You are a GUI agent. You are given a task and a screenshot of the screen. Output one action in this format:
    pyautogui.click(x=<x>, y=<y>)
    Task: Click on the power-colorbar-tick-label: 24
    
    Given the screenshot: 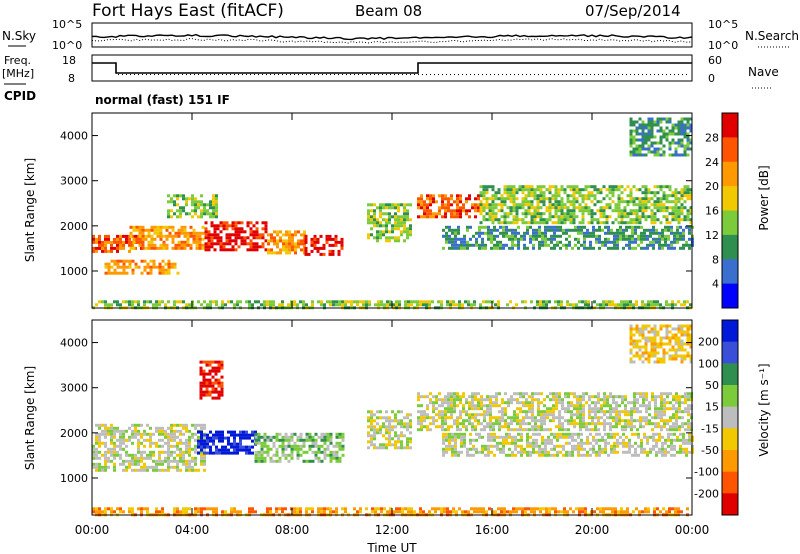 What is the action you would take?
    pyautogui.click(x=712, y=162)
    